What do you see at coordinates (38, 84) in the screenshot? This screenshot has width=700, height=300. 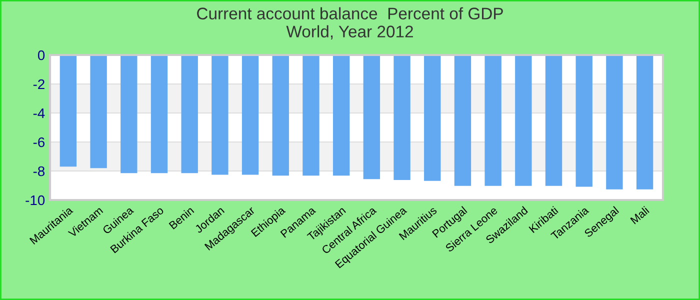 I see `y-tick-label: -2` at bounding box center [38, 84].